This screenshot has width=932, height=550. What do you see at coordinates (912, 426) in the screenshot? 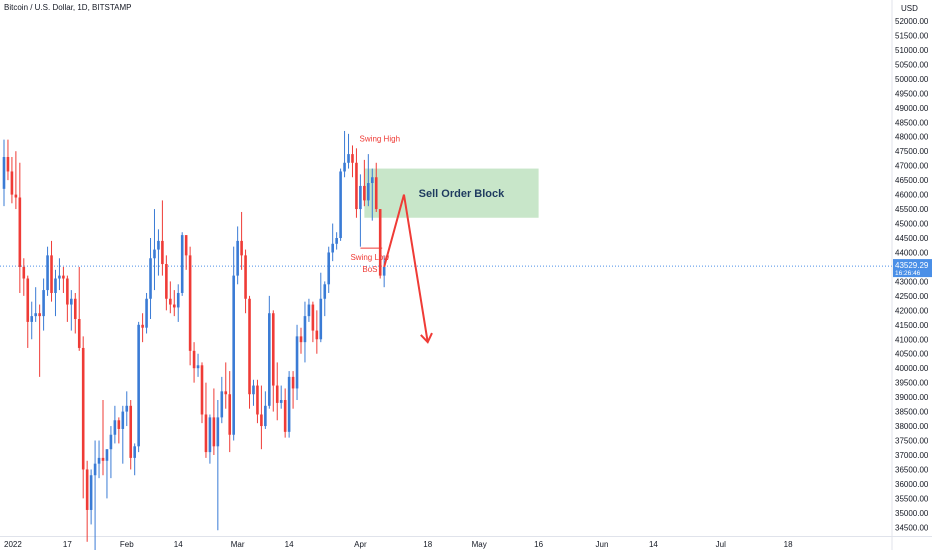
I see `y-tick-label: 38000.00` at bounding box center [912, 426].